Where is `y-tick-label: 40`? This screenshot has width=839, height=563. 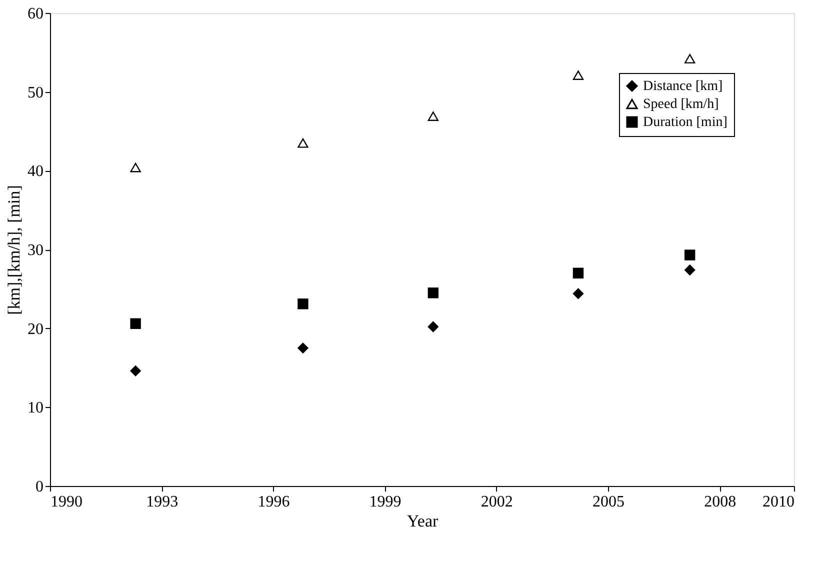
y-tick-label: 40 is located at coordinates (36, 171).